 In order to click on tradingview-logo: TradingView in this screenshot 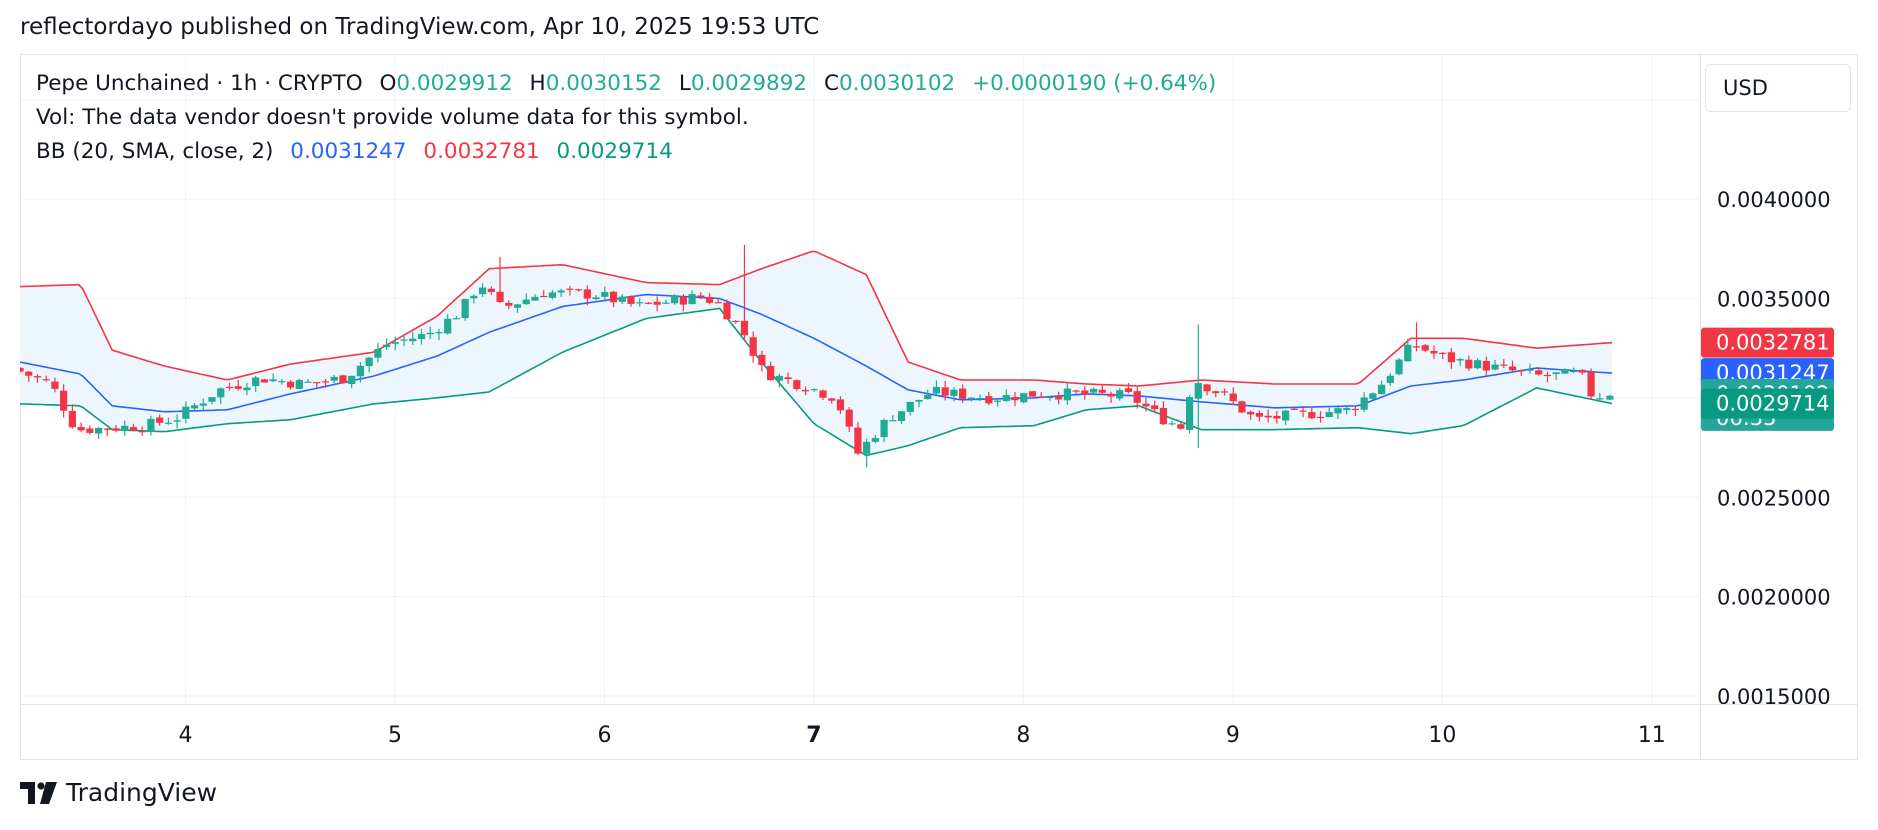, I will do `click(118, 792)`.